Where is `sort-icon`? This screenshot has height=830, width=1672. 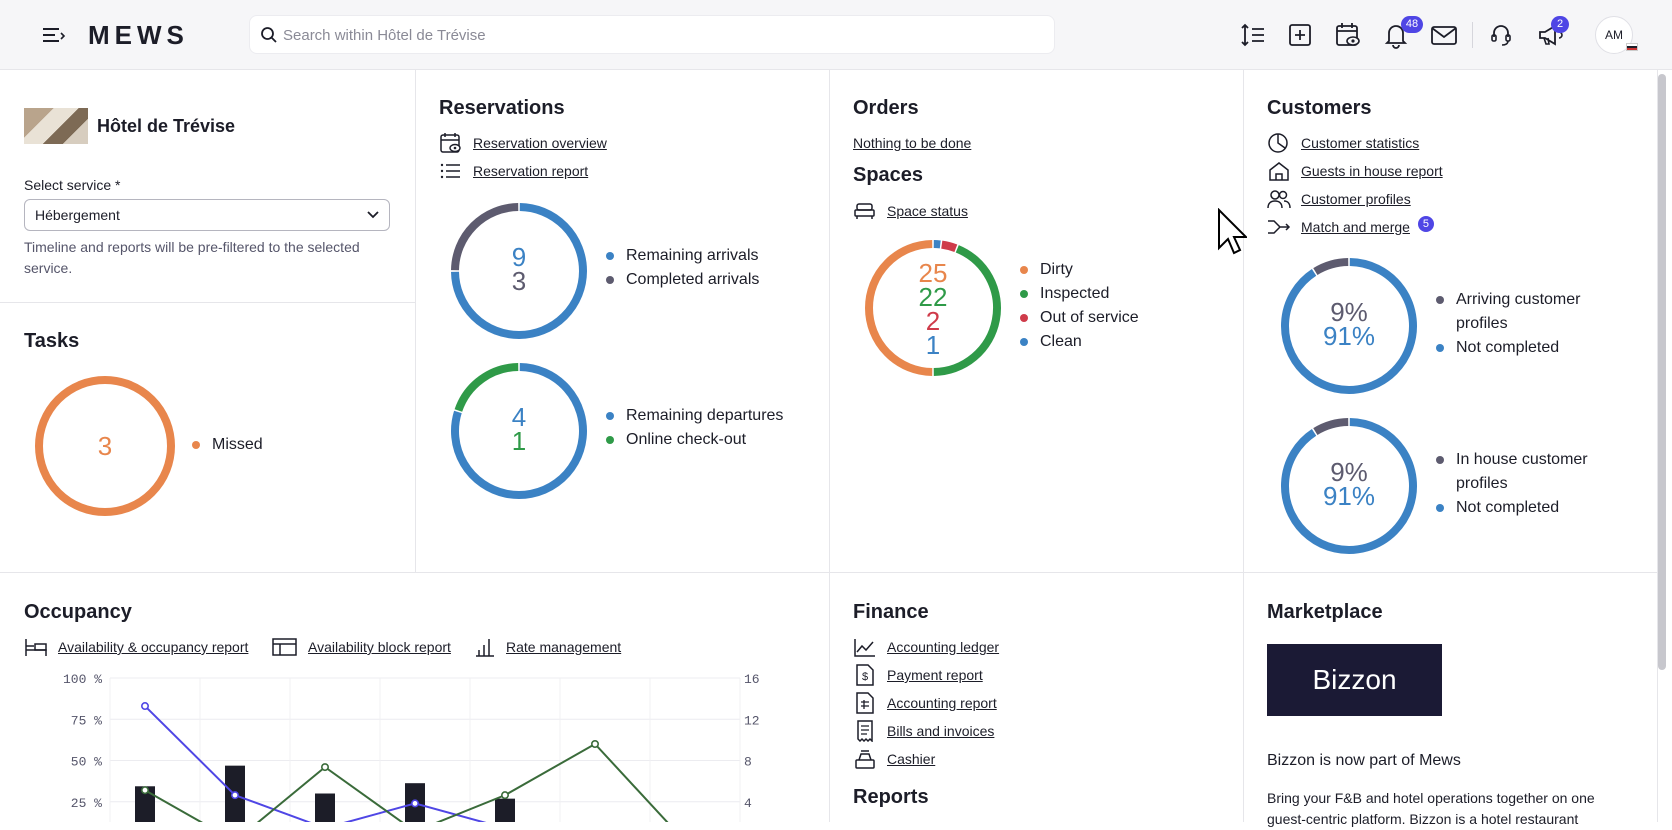 sort-icon is located at coordinates (1253, 35).